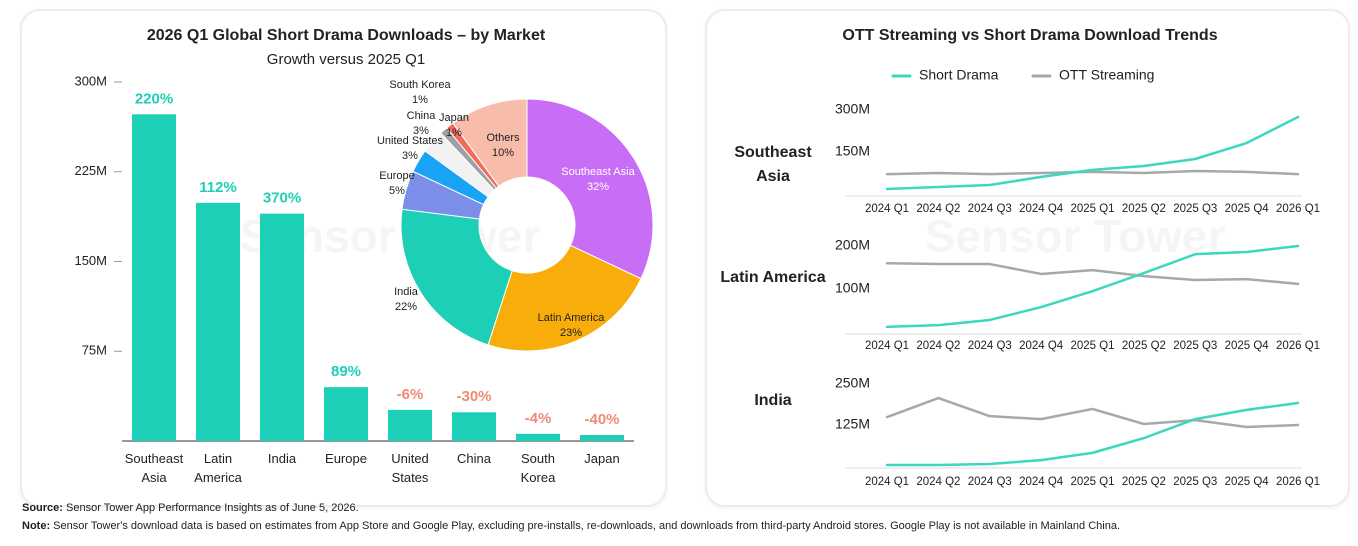 The image size is (1358, 546). Describe the element at coordinates (410, 394) in the screenshot. I see `growth-label: -6%` at that location.